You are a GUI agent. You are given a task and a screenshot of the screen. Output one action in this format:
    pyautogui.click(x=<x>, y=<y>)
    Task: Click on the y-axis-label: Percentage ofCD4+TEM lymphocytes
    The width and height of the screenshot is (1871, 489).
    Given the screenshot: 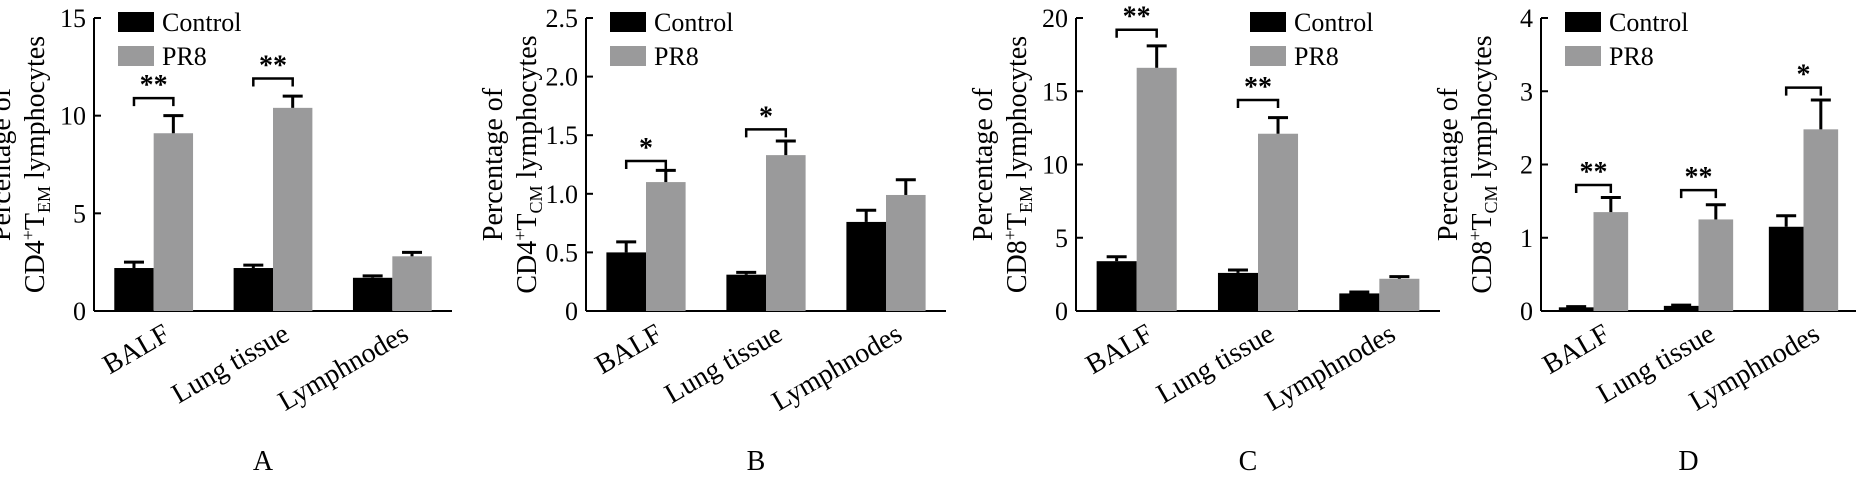 What is the action you would take?
    pyautogui.click(x=27, y=164)
    